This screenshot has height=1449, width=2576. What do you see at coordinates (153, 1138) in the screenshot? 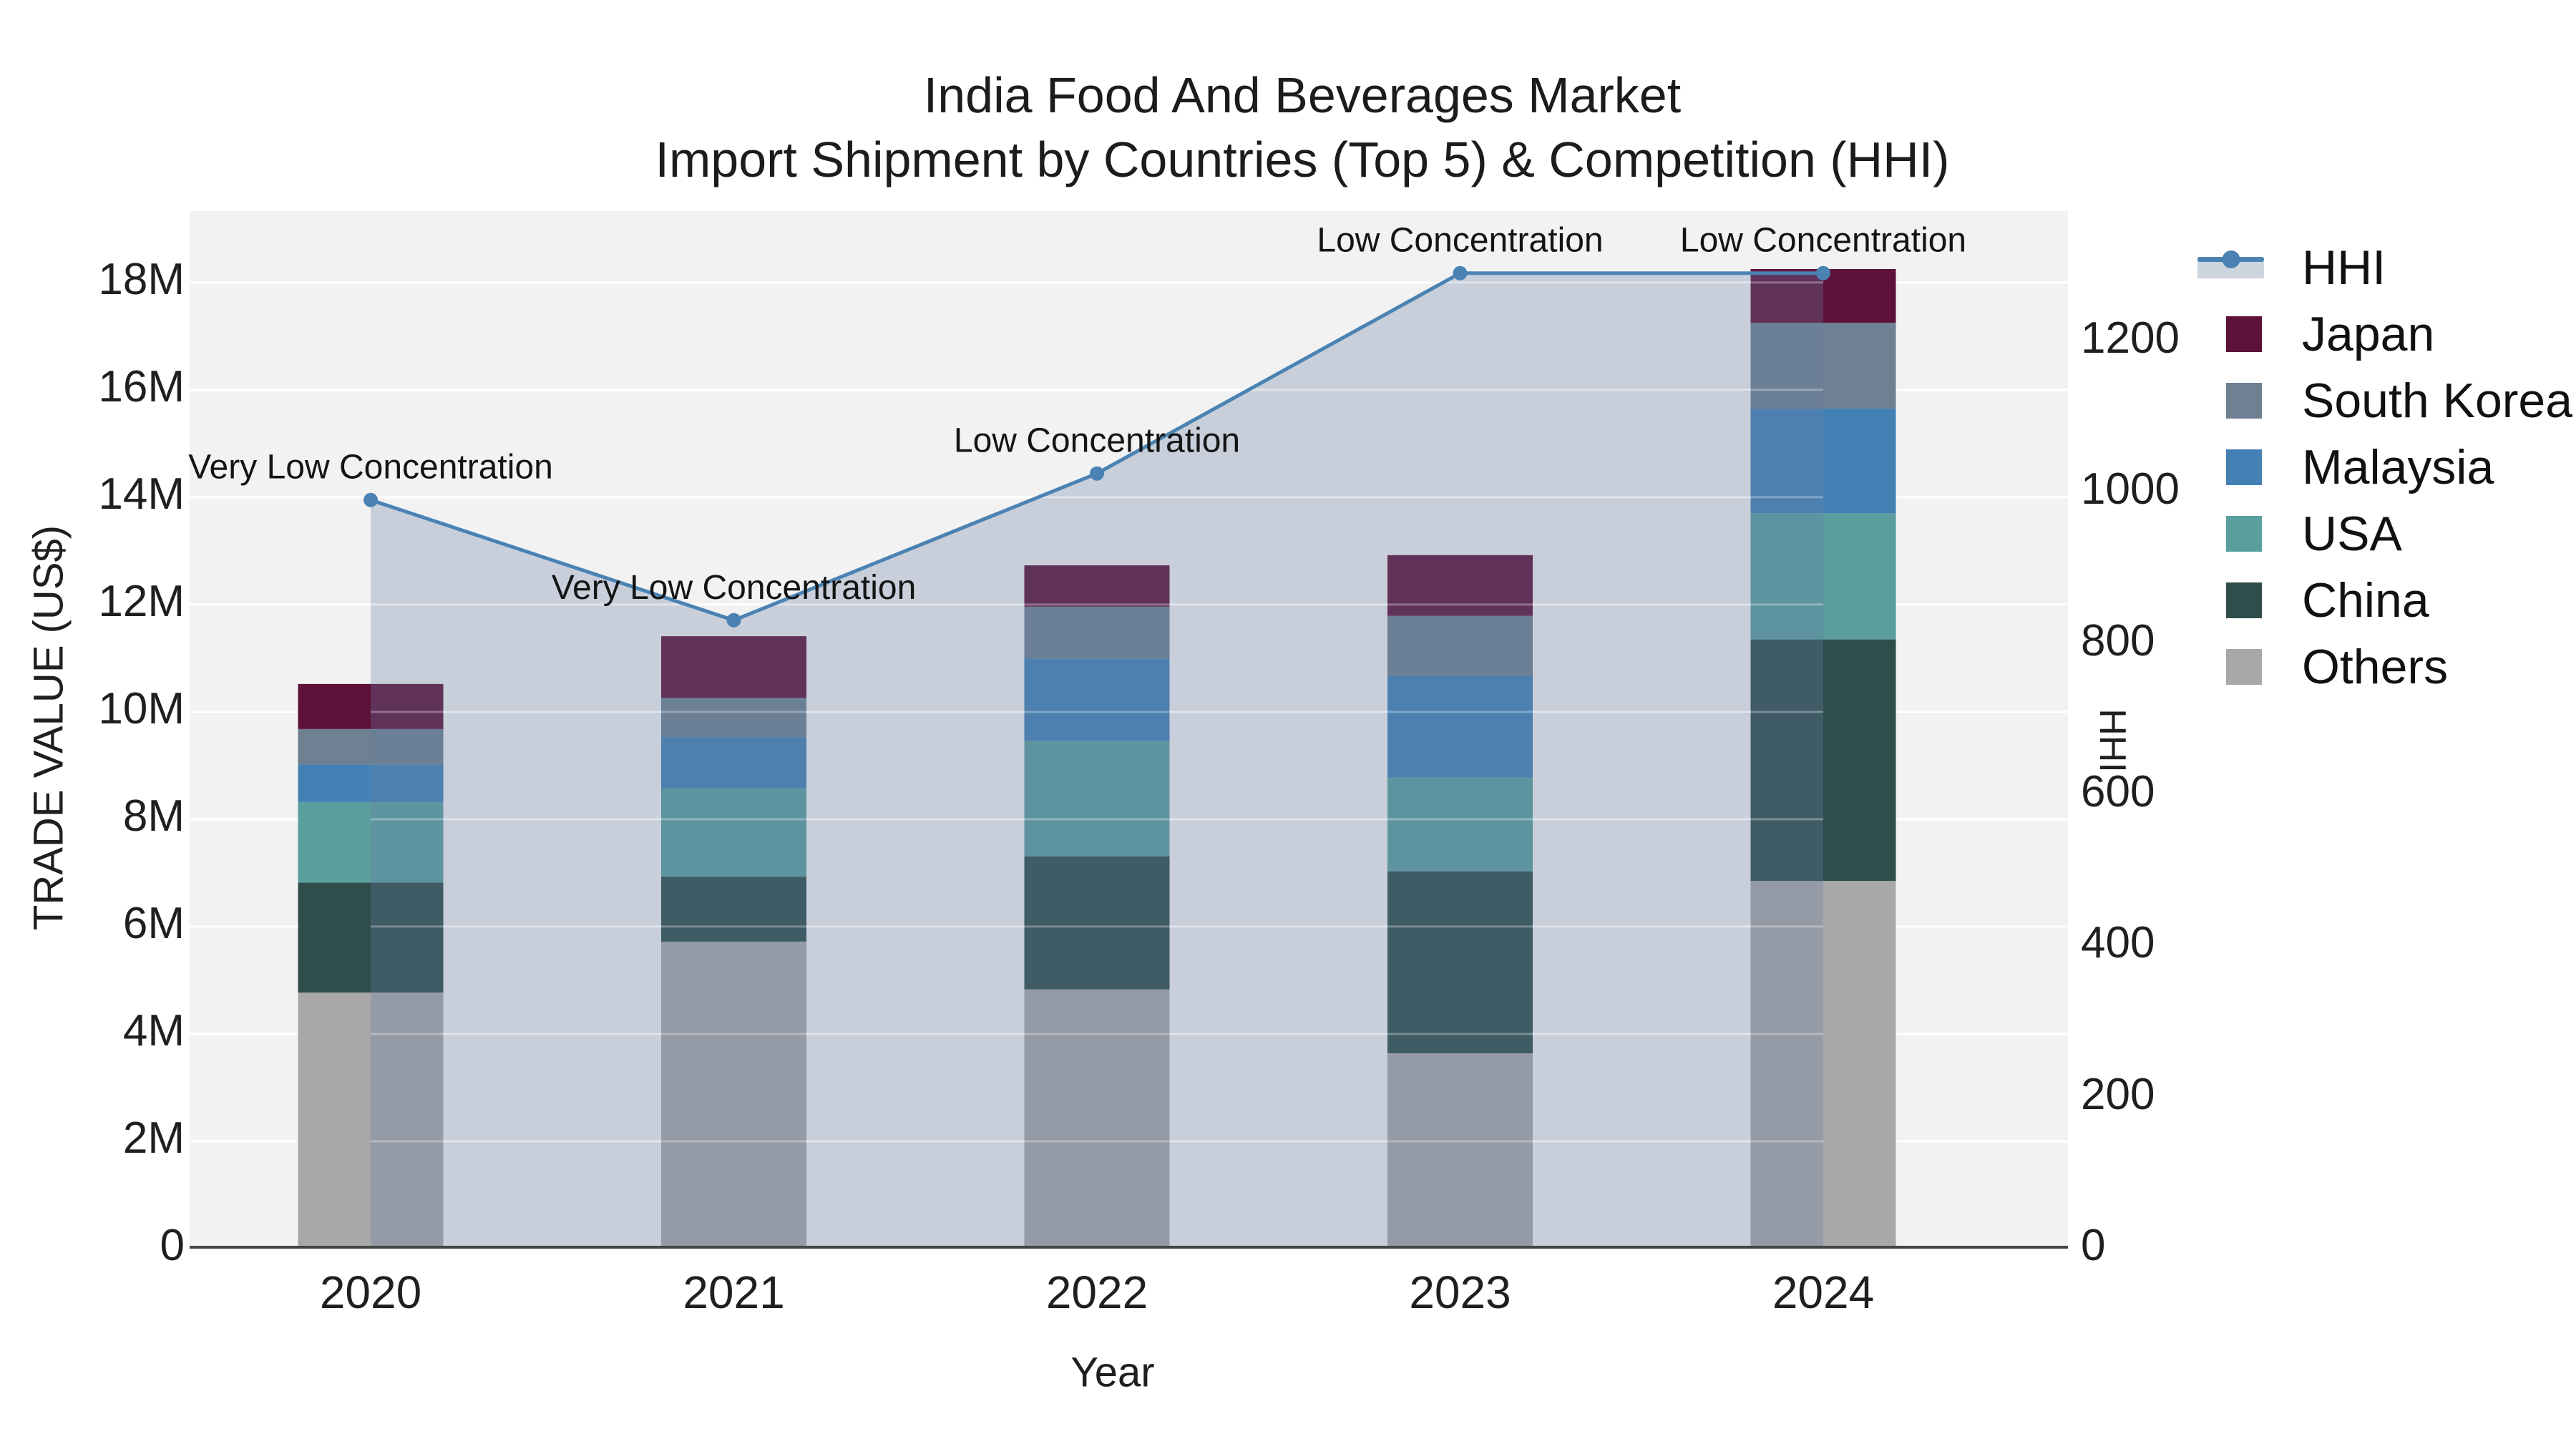
I see `y-tick-left-2M: 2M` at bounding box center [153, 1138].